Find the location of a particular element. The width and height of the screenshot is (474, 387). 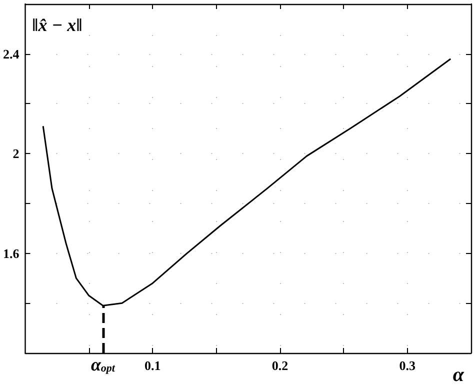

y-tick-label: 2 is located at coordinates (16, 154).